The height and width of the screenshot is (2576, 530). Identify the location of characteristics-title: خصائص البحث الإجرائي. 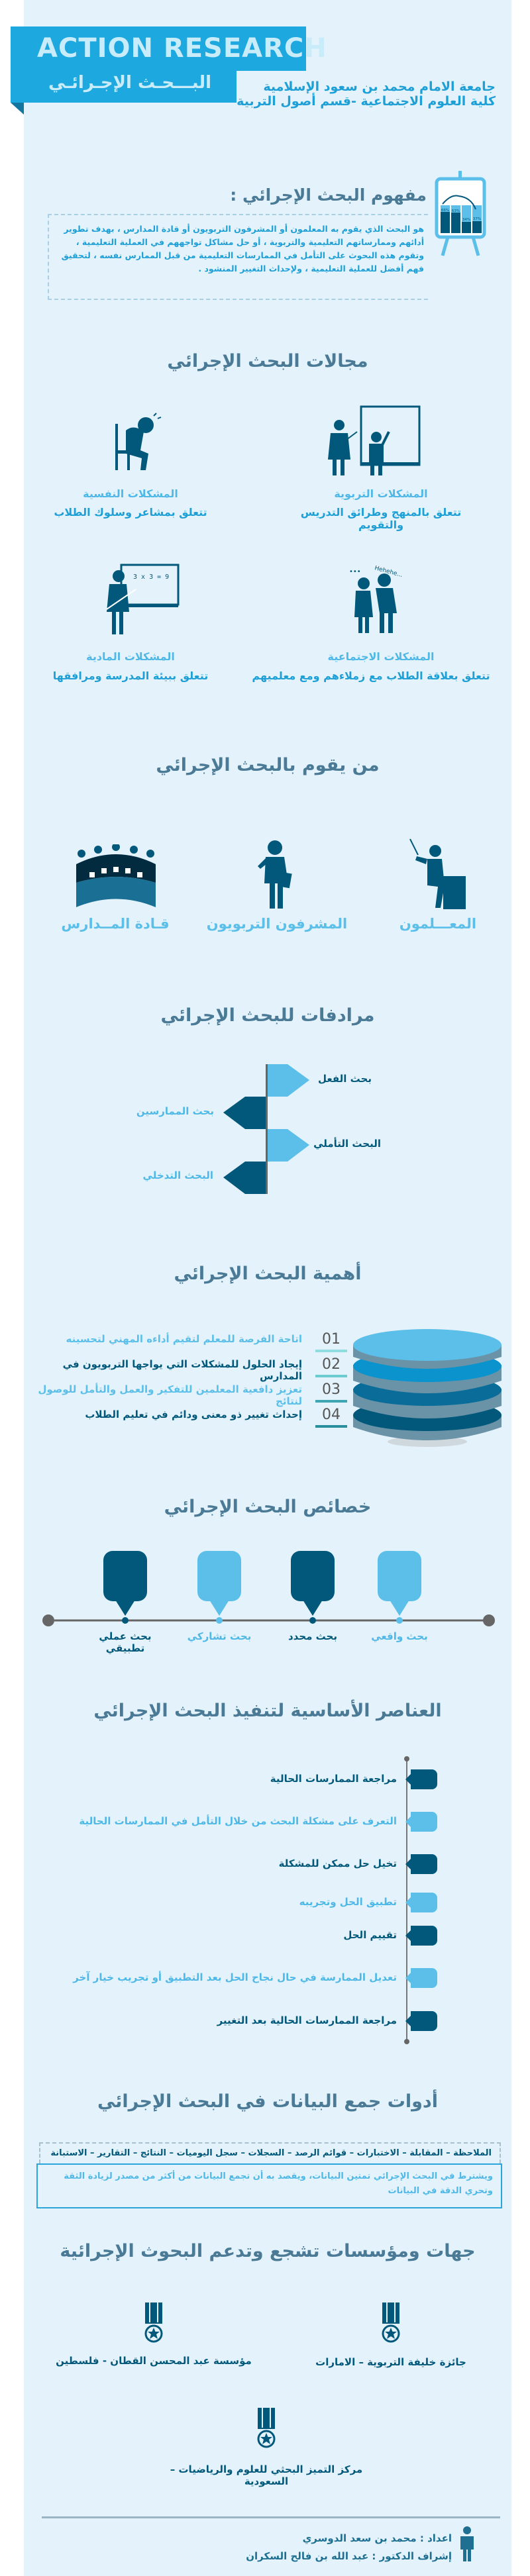
(268, 1507).